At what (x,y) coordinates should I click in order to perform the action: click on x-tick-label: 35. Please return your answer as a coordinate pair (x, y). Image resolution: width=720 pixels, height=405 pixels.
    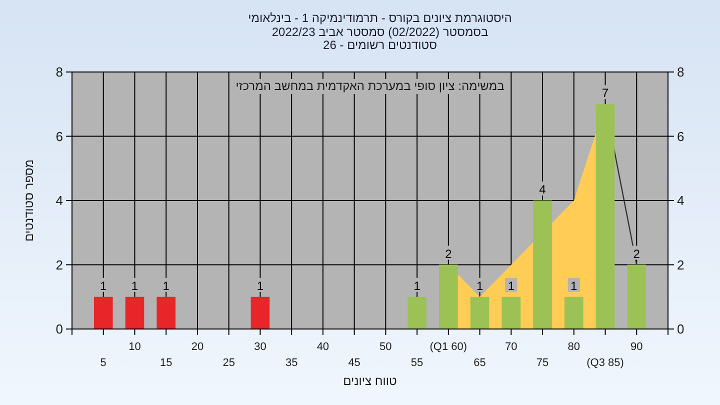
    Looking at the image, I should click on (291, 363).